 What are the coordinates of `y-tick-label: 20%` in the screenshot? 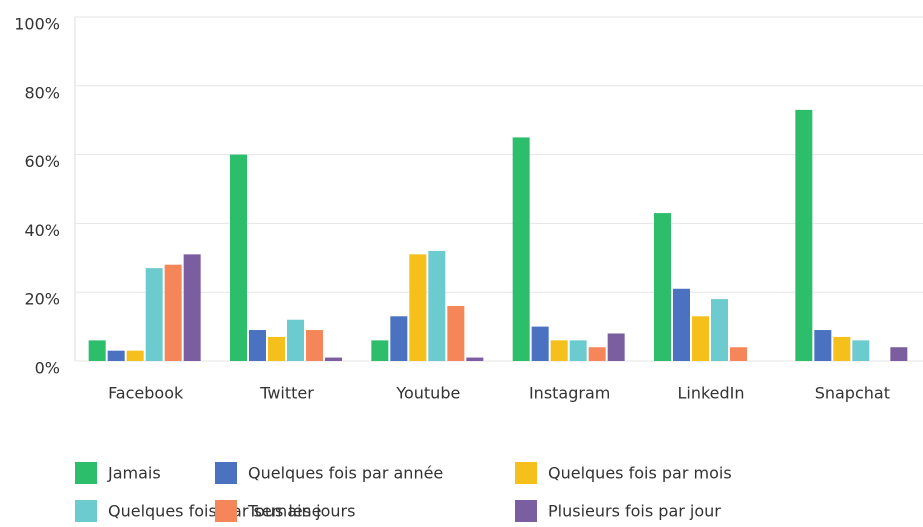 It's located at (42, 299).